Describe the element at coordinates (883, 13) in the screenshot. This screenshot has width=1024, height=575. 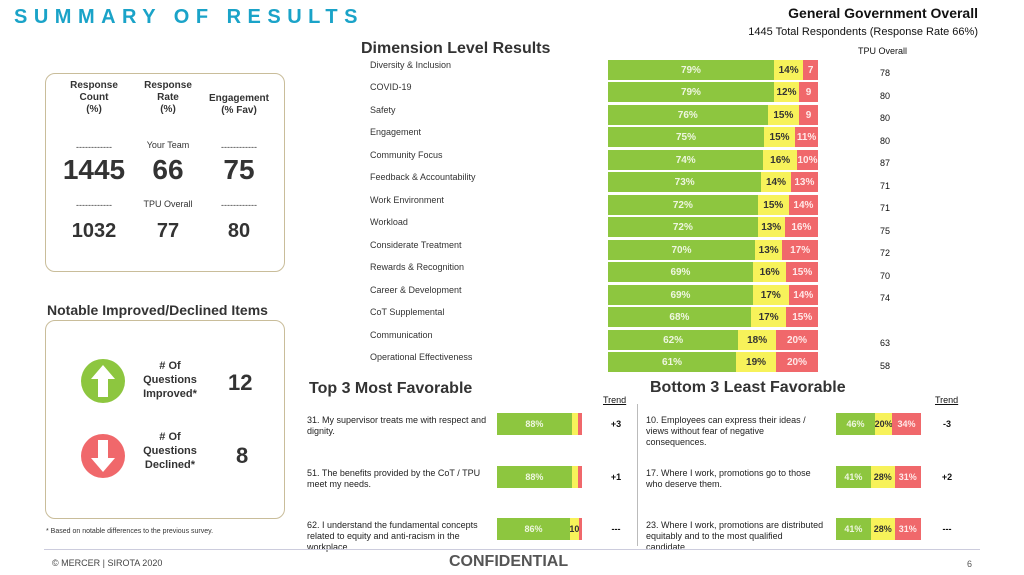
I see `org-name: General Government Overall` at that location.